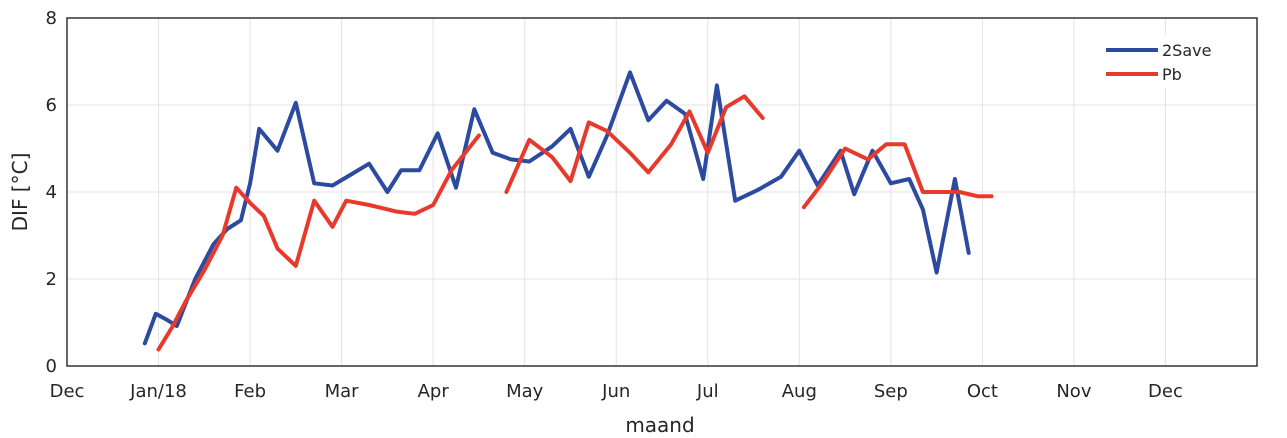  What do you see at coordinates (982, 391) in the screenshot?
I see `x-tick-label: Oct` at bounding box center [982, 391].